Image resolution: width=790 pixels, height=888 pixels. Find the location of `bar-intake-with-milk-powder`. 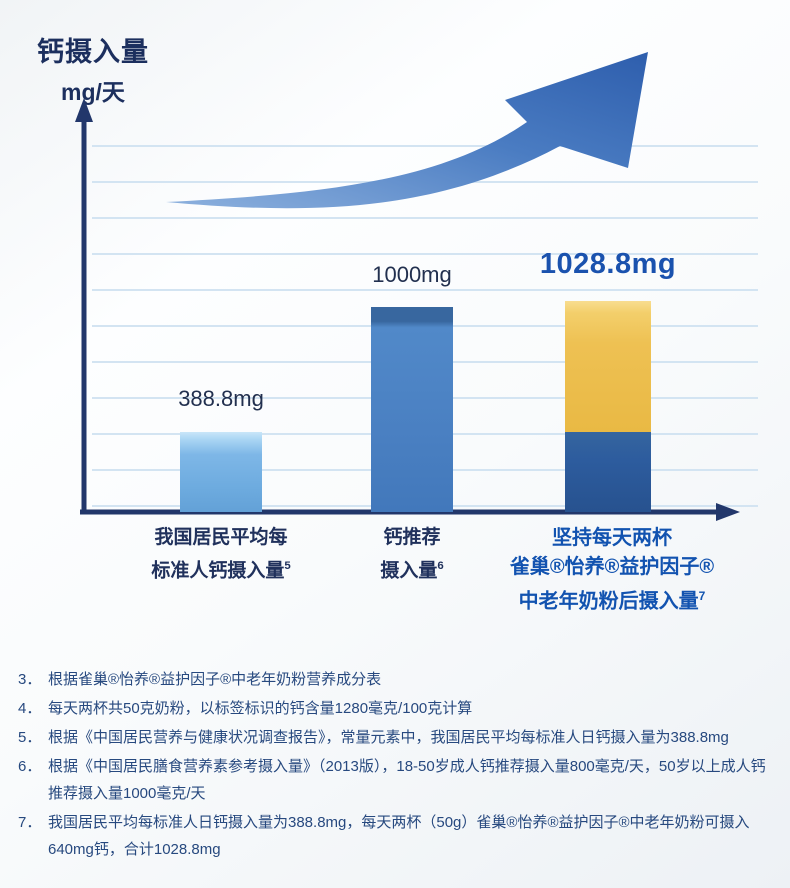

bar-intake-with-milk-powder is located at coordinates (608, 406).